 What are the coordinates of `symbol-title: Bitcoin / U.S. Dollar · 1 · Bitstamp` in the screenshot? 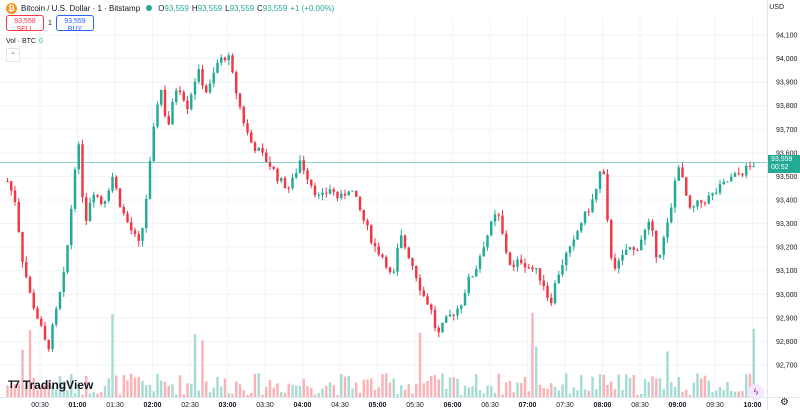 It's located at (81, 8).